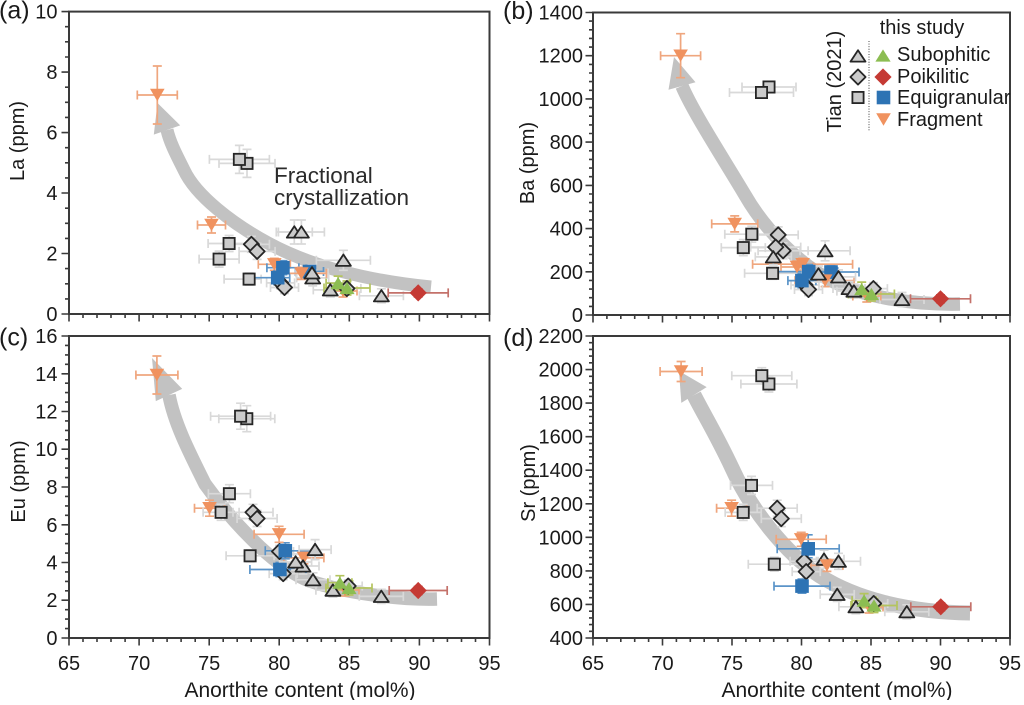  What do you see at coordinates (528, 163) in the screenshot?
I see `svg-text: Ba (ppm)` at bounding box center [528, 163].